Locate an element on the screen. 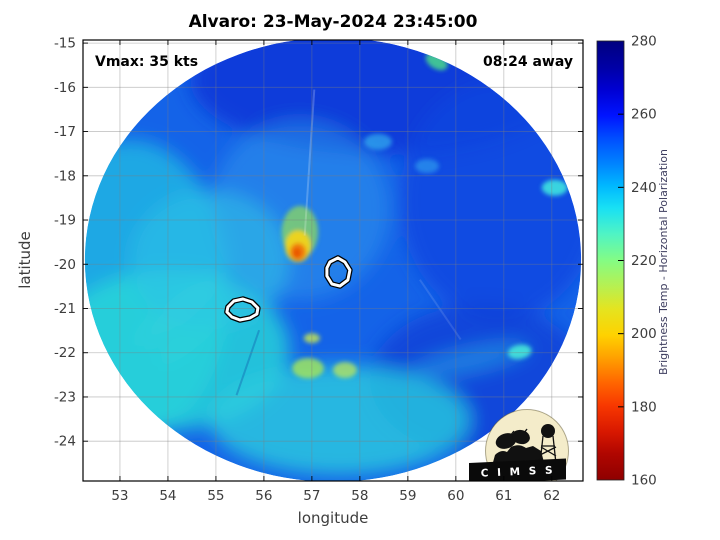 Image resolution: width=720 pixels, height=540 pixels. cimss-logo: C I M S S is located at coordinates (519, 445).